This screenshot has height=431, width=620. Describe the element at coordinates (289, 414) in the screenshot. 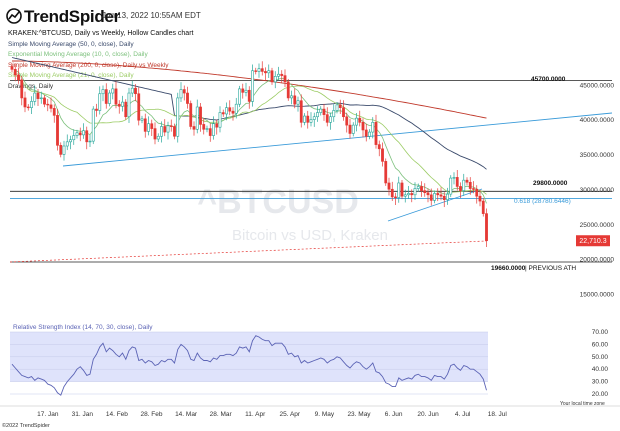

I see `date-tick: 25. Apr` at that location.